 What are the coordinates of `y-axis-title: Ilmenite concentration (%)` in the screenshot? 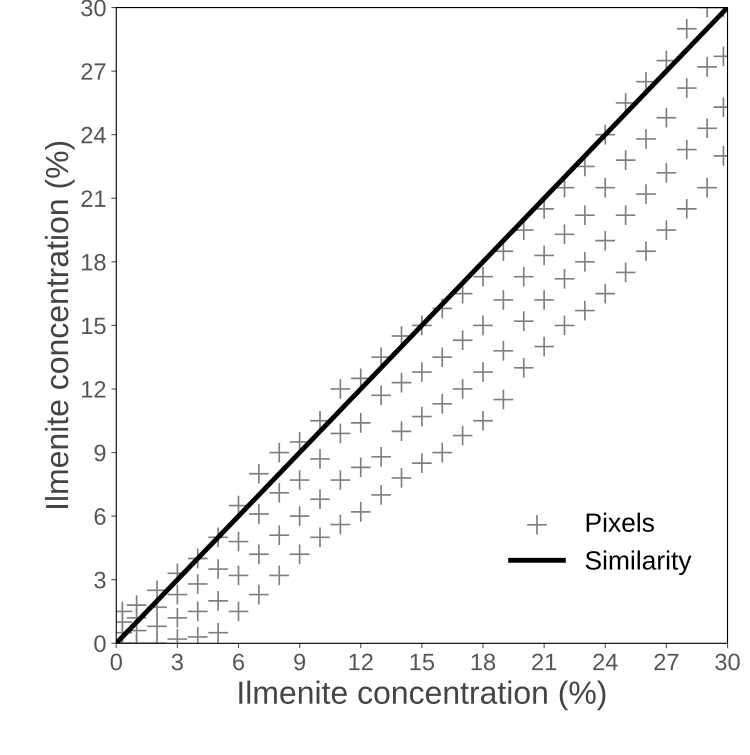 It's located at (59, 325).